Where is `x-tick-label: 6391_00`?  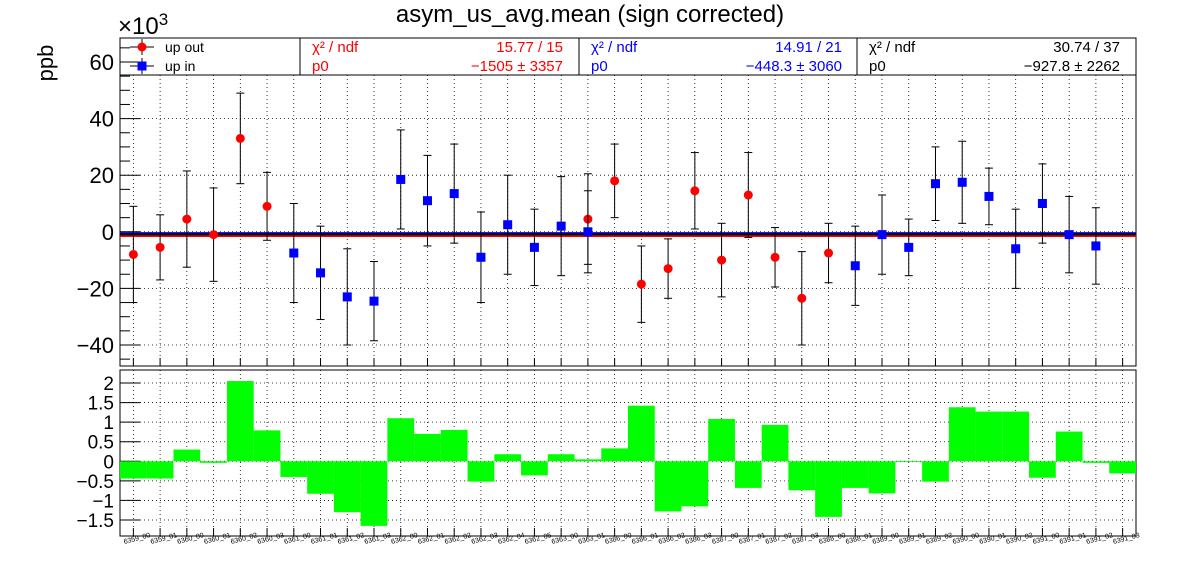 x-tick-label: 6391_00 is located at coordinates (1046, 539).